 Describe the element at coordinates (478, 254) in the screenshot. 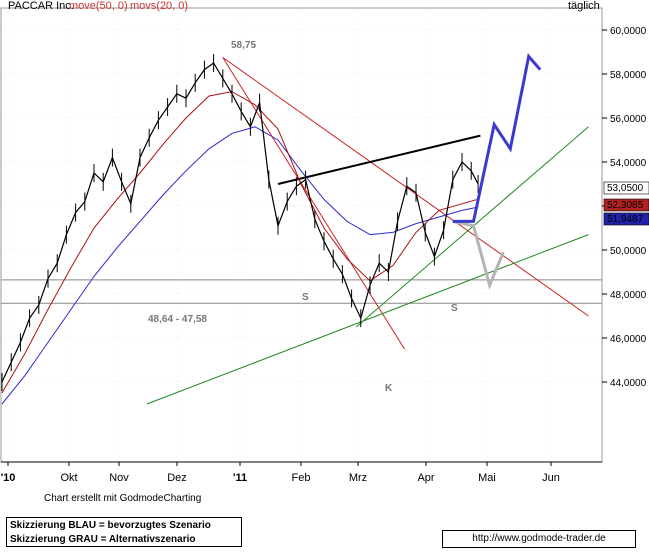

I see `scenario-grey` at that location.